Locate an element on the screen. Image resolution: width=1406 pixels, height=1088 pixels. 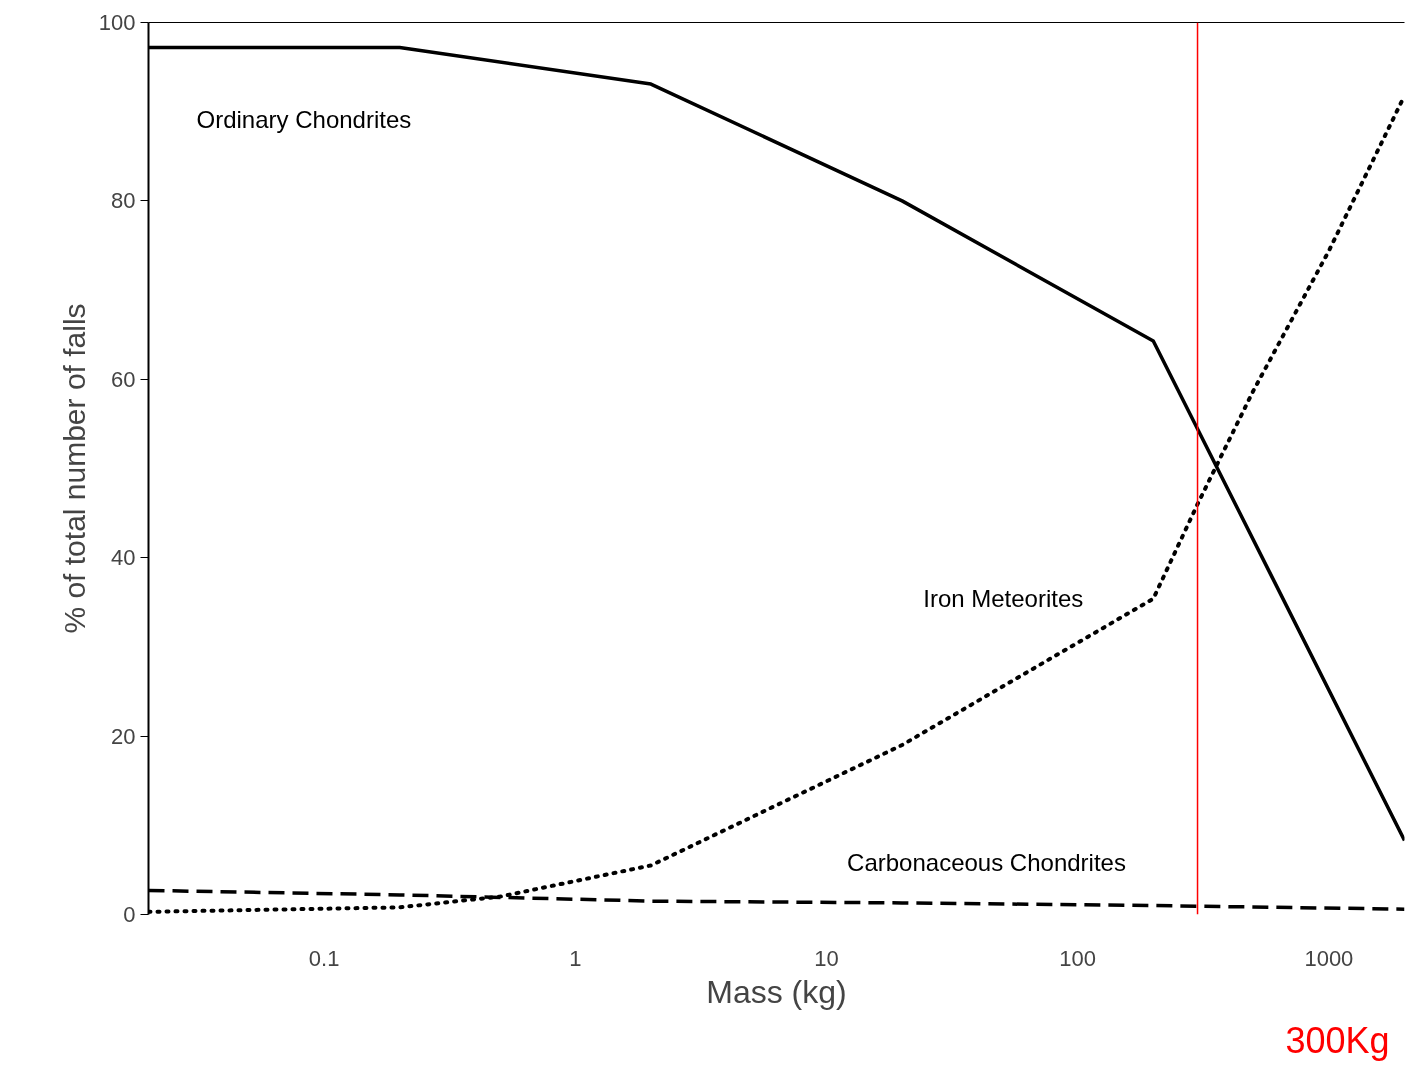
y-axis-title: % of total number of falls is located at coordinates (74, 468).